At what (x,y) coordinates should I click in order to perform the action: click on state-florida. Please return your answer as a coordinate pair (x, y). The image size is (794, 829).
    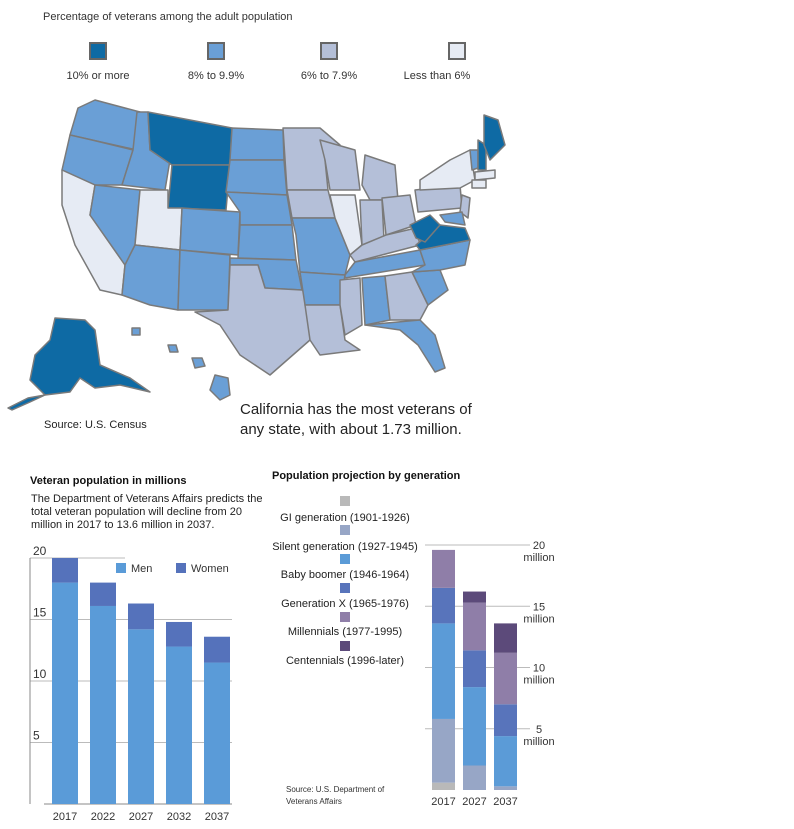
    Looking at the image, I should click on (405, 346).